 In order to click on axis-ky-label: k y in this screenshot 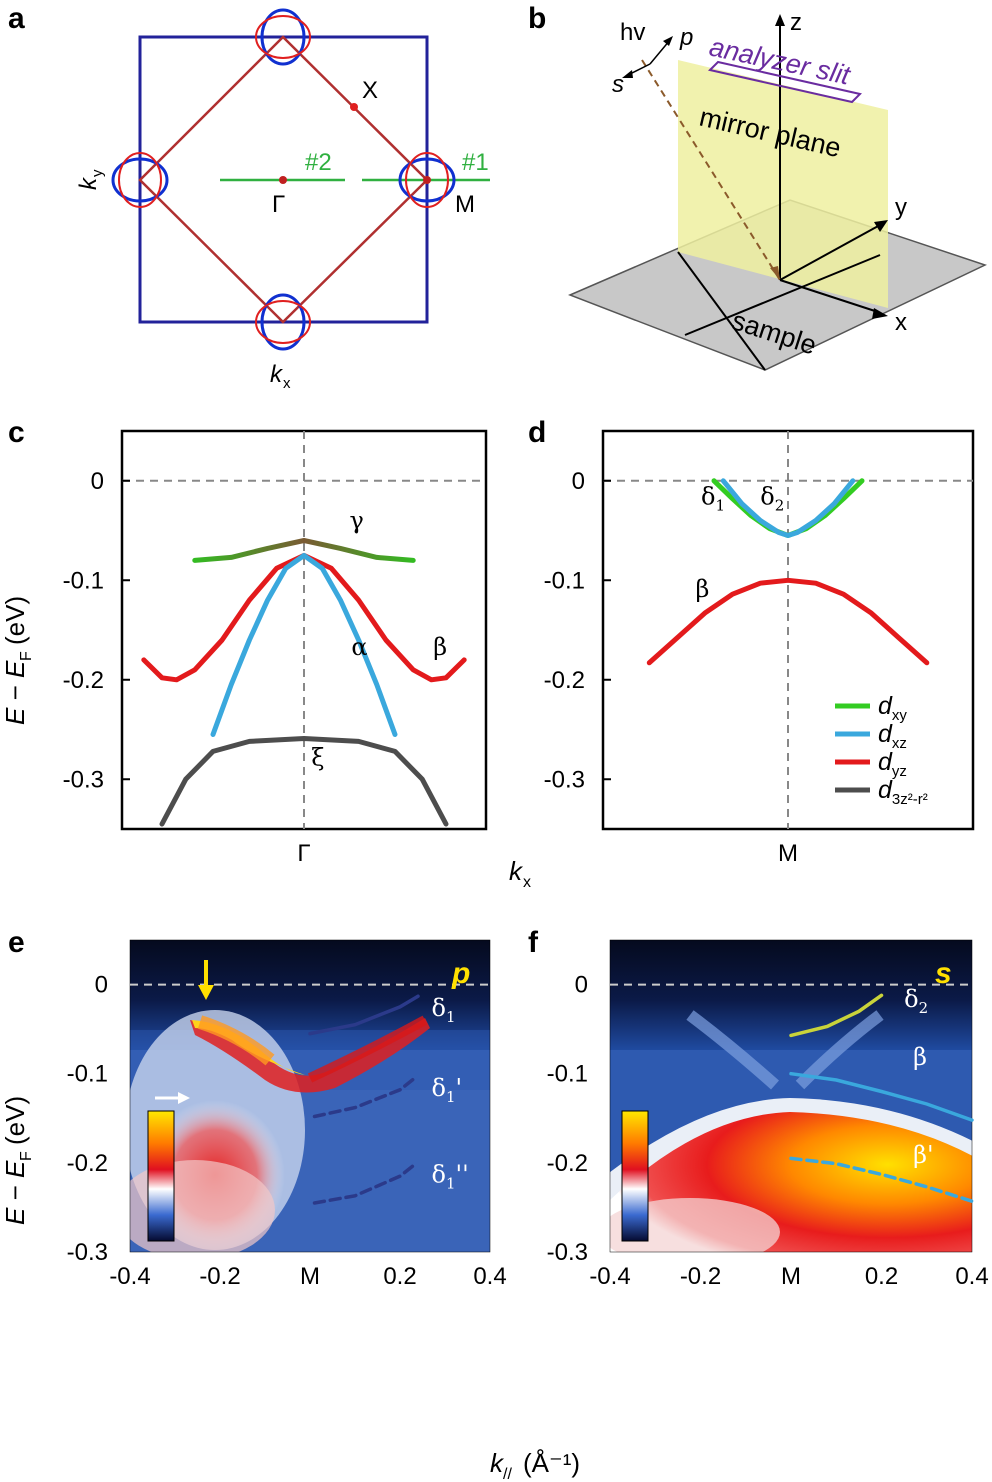, I will do `click(90, 179)`.